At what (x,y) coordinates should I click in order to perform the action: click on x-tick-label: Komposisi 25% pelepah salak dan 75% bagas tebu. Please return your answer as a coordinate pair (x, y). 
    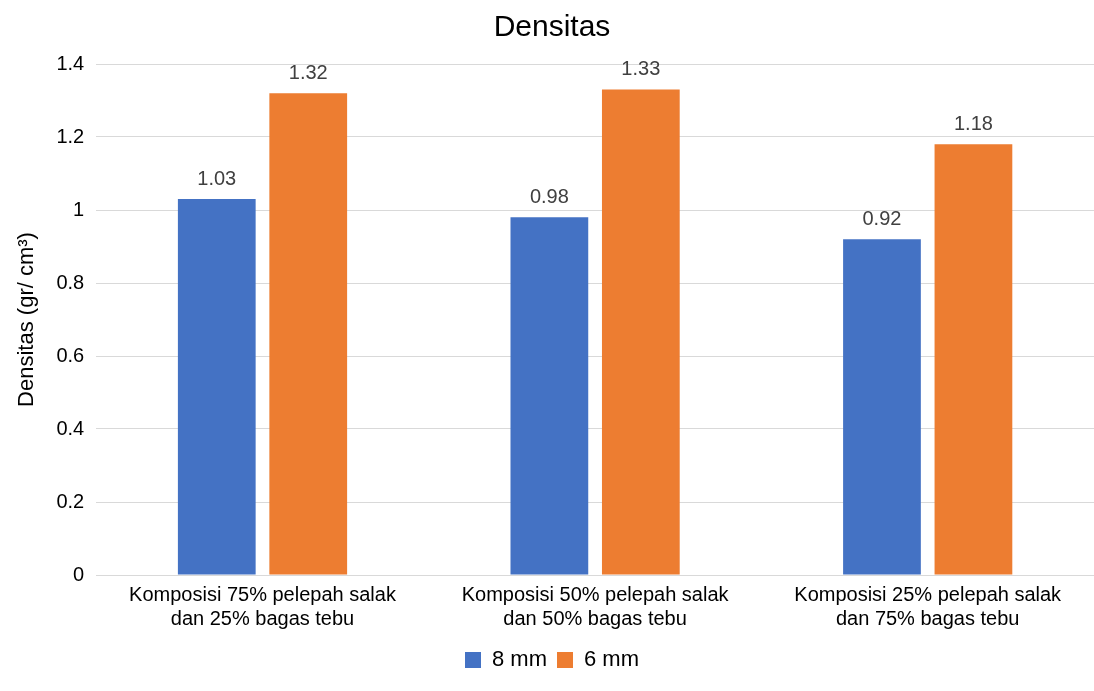
    Looking at the image, I should click on (928, 605).